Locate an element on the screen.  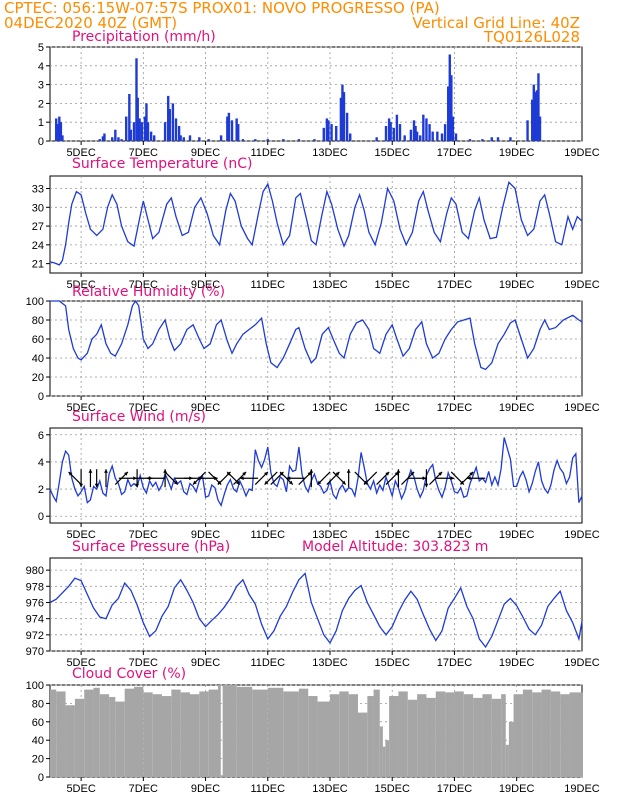
model-altitude-label: Model Altitude: 303.823 m is located at coordinates (395, 547).